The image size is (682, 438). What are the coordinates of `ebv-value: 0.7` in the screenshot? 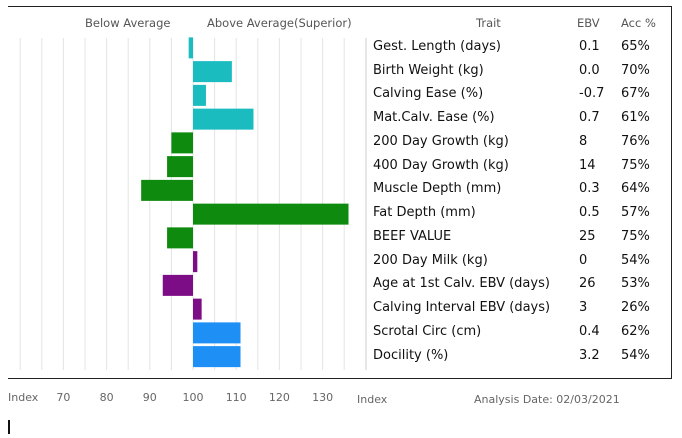 It's located at (589, 118).